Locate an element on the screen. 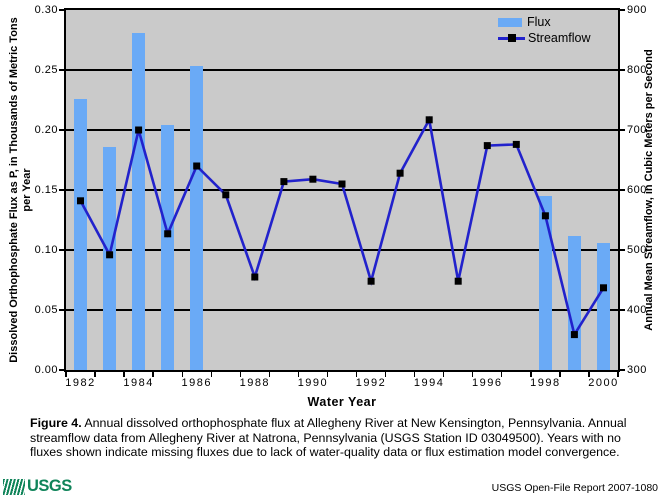 This screenshot has width=669, height=498. x-axis-title: Water Year is located at coordinates (342, 402).